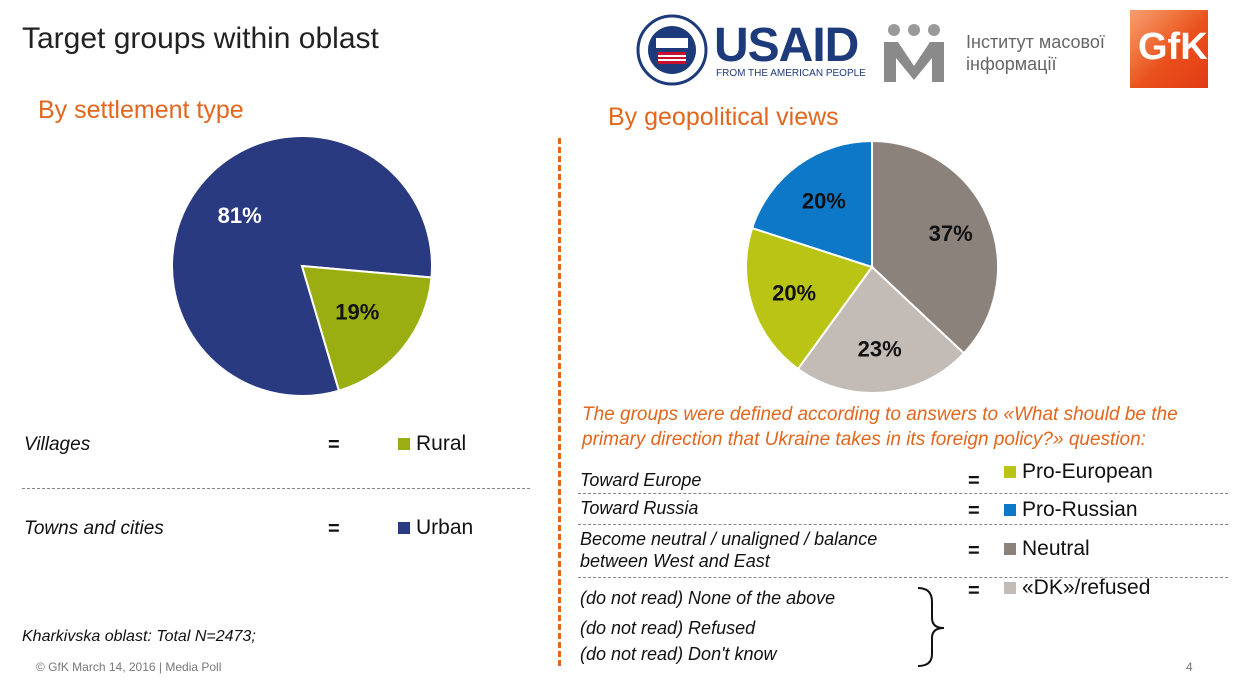 The width and height of the screenshot is (1240, 681). I want to click on right-row-group-dk-refused: «DK»/refused, so click(1077, 588).